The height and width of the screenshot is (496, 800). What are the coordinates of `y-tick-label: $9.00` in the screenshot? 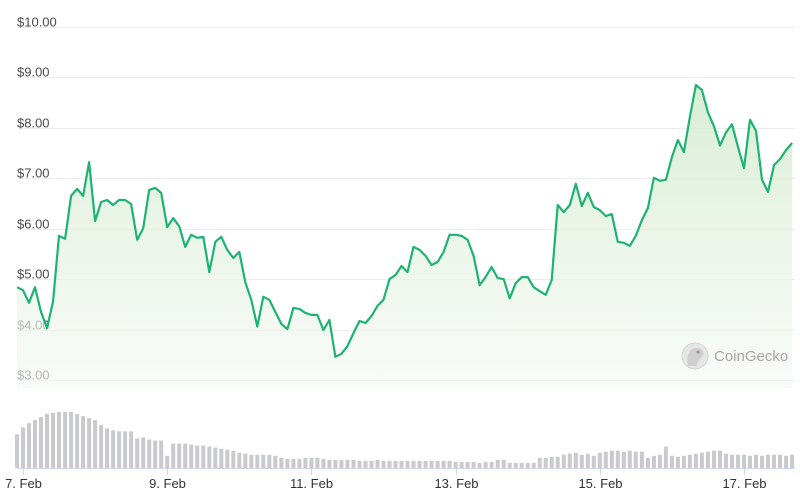 It's located at (33, 72).